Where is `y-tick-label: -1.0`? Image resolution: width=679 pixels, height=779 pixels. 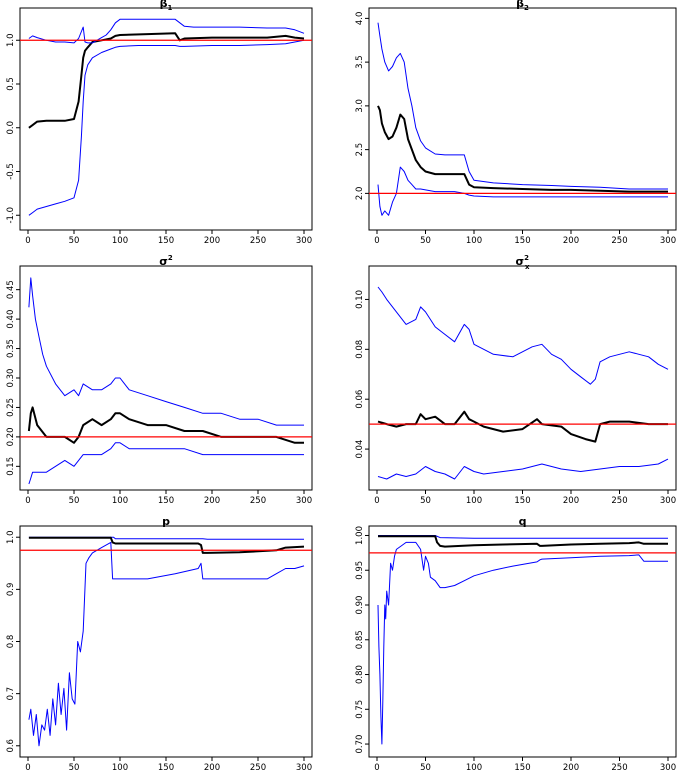 y-tick-label: -1.0 is located at coordinates (11, 215).